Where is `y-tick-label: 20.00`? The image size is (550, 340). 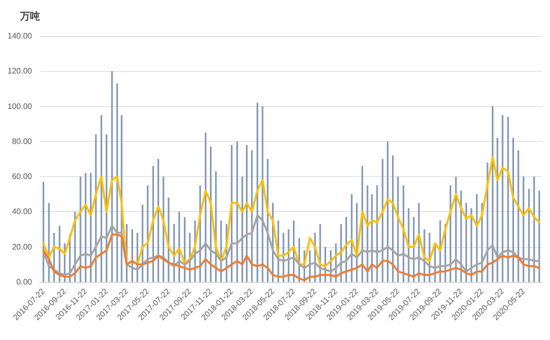 y-tick-label: 20.00 is located at coordinates (22, 247).